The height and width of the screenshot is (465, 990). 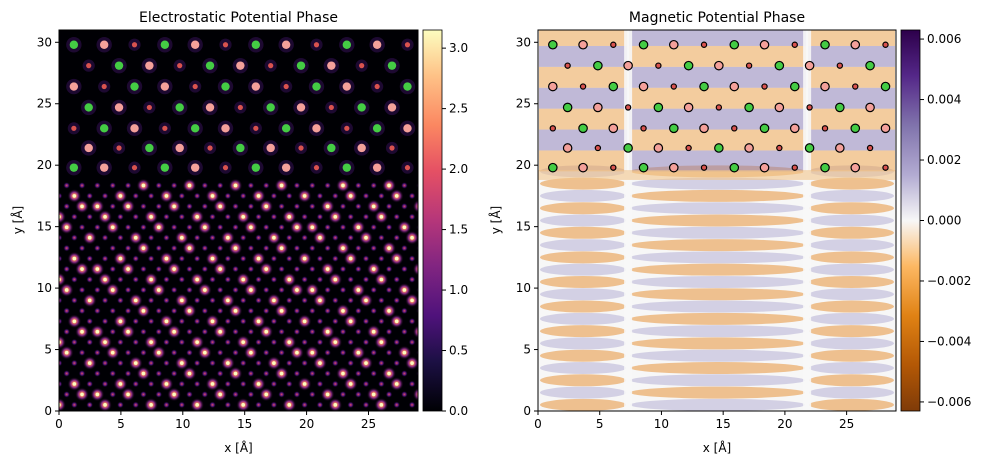 What do you see at coordinates (944, 39) in the screenshot?
I see `right-cbar-tick-label: 0.006` at bounding box center [944, 39].